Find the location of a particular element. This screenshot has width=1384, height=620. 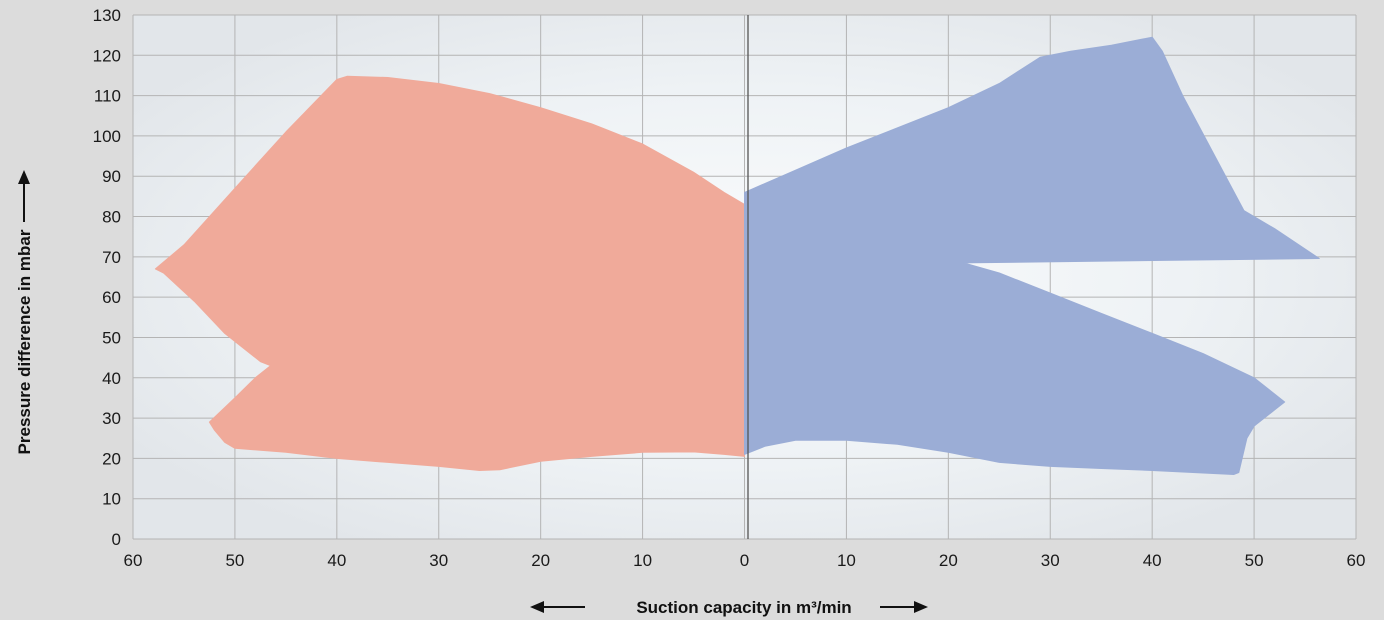

y-tick-label: 70 is located at coordinates (111, 257).